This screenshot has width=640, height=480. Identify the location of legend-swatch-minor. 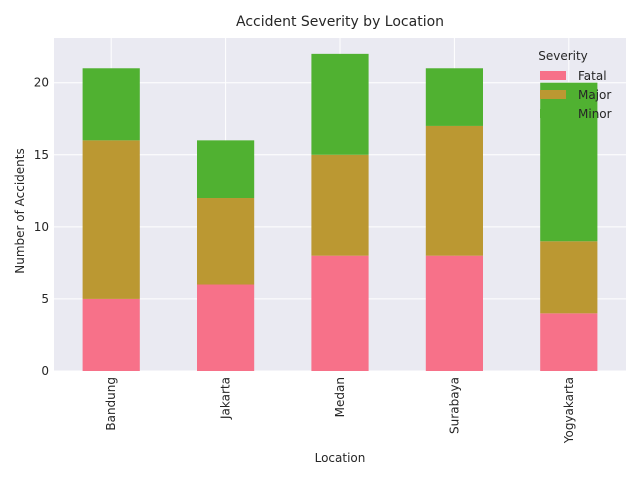
(553, 113).